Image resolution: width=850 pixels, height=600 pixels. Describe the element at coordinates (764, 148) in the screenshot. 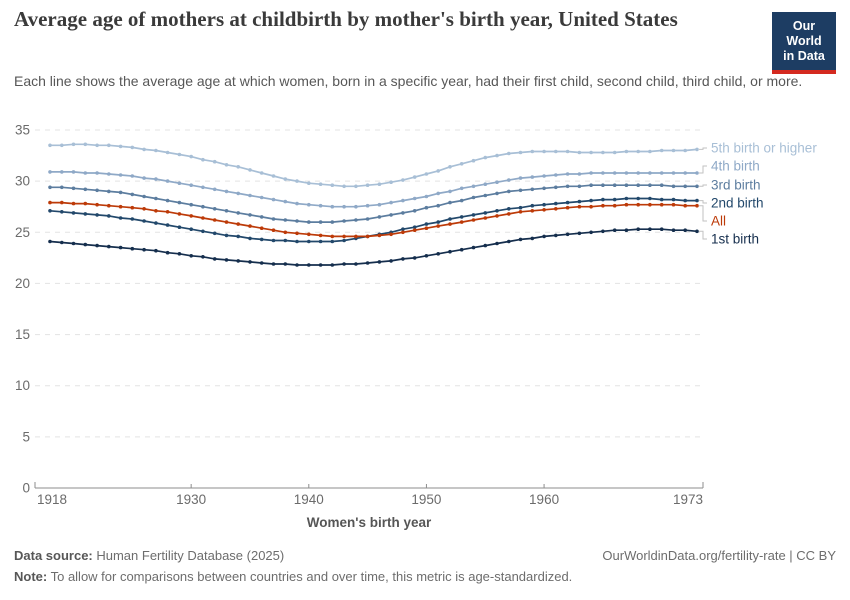

I see `legend-label-5th-birth-or-higher: 5th birth or higher` at that location.